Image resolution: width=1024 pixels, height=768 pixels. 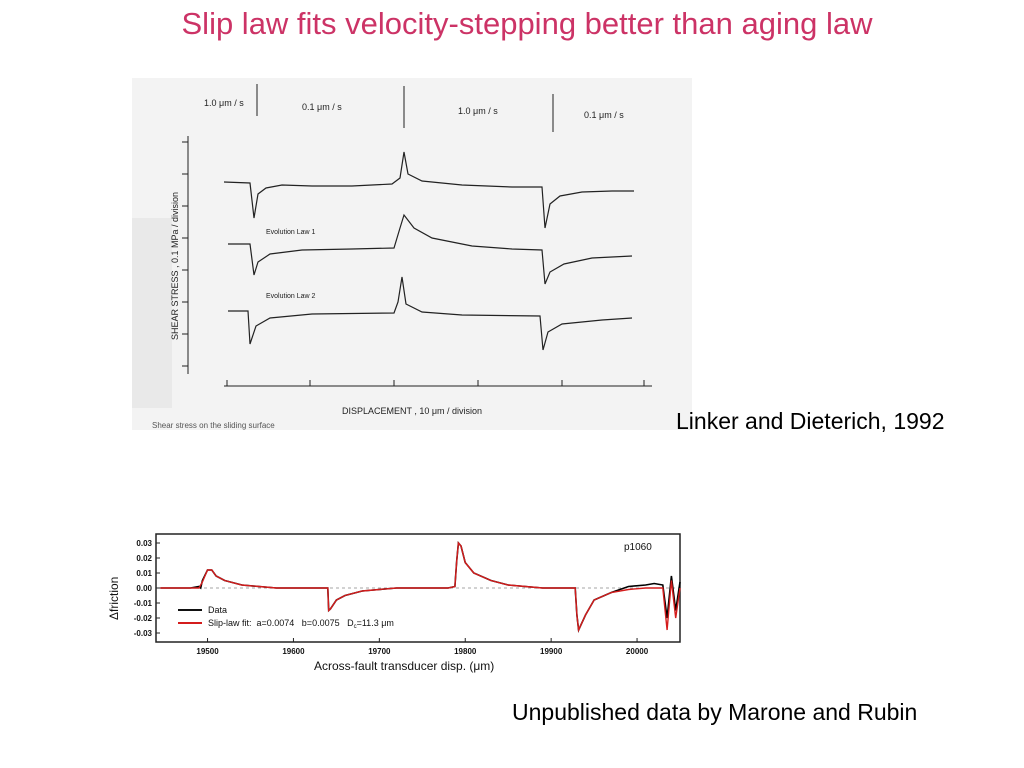 What do you see at coordinates (144, 573) in the screenshot?
I see `y-tick-label: 0.01` at bounding box center [144, 573].